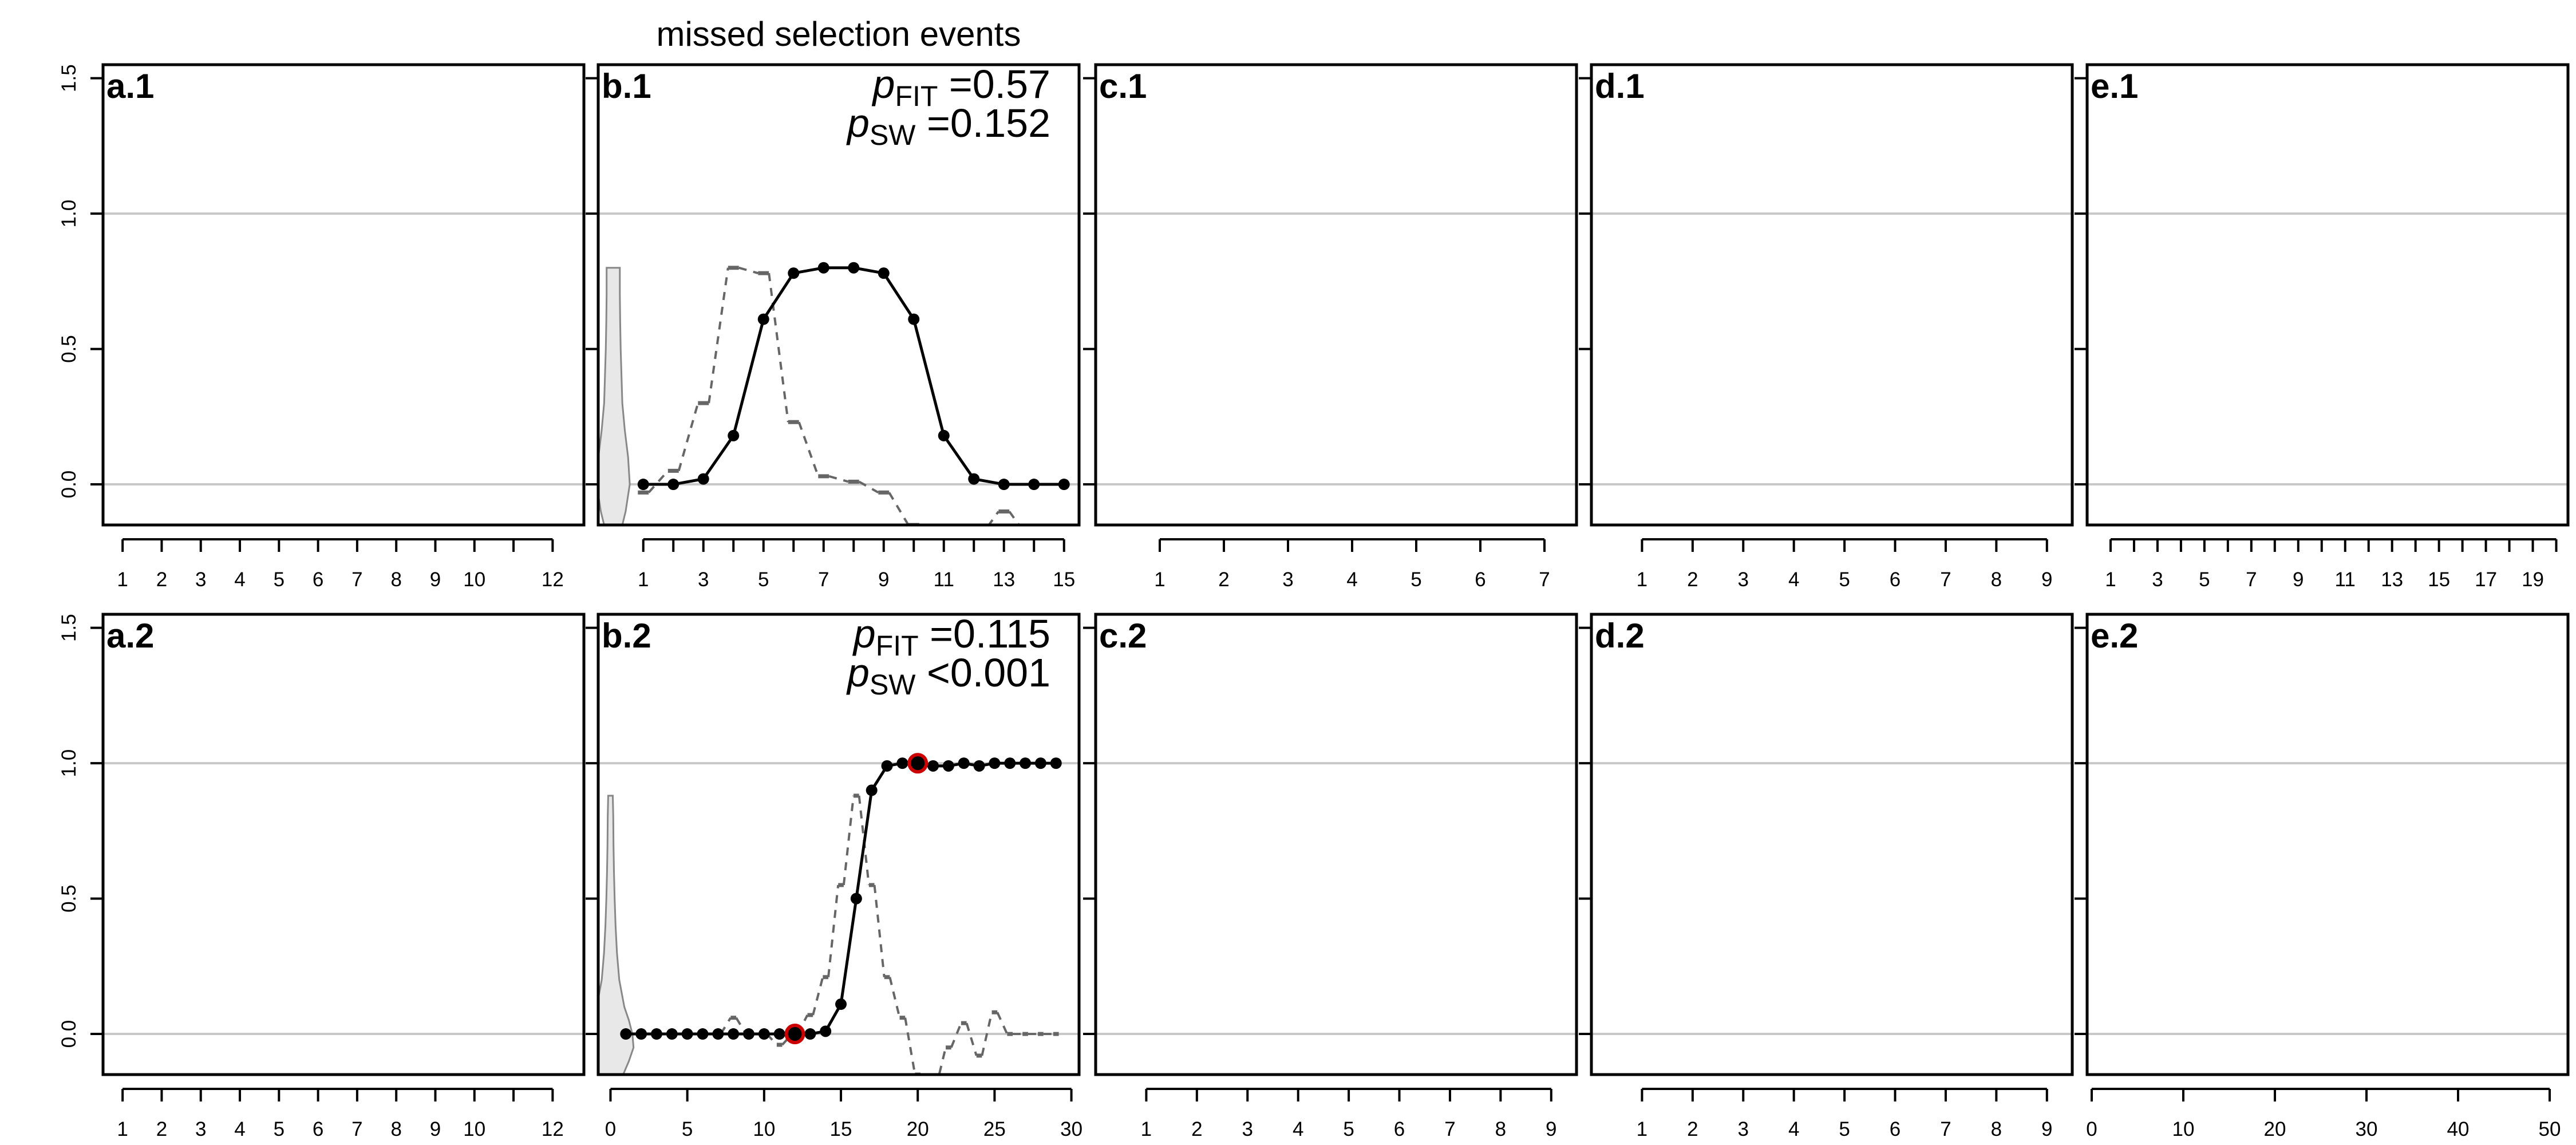  I want to click on panel-d-2: 1 2 3 4 5 6 7 8 9 d.2, so click(1826, 876).